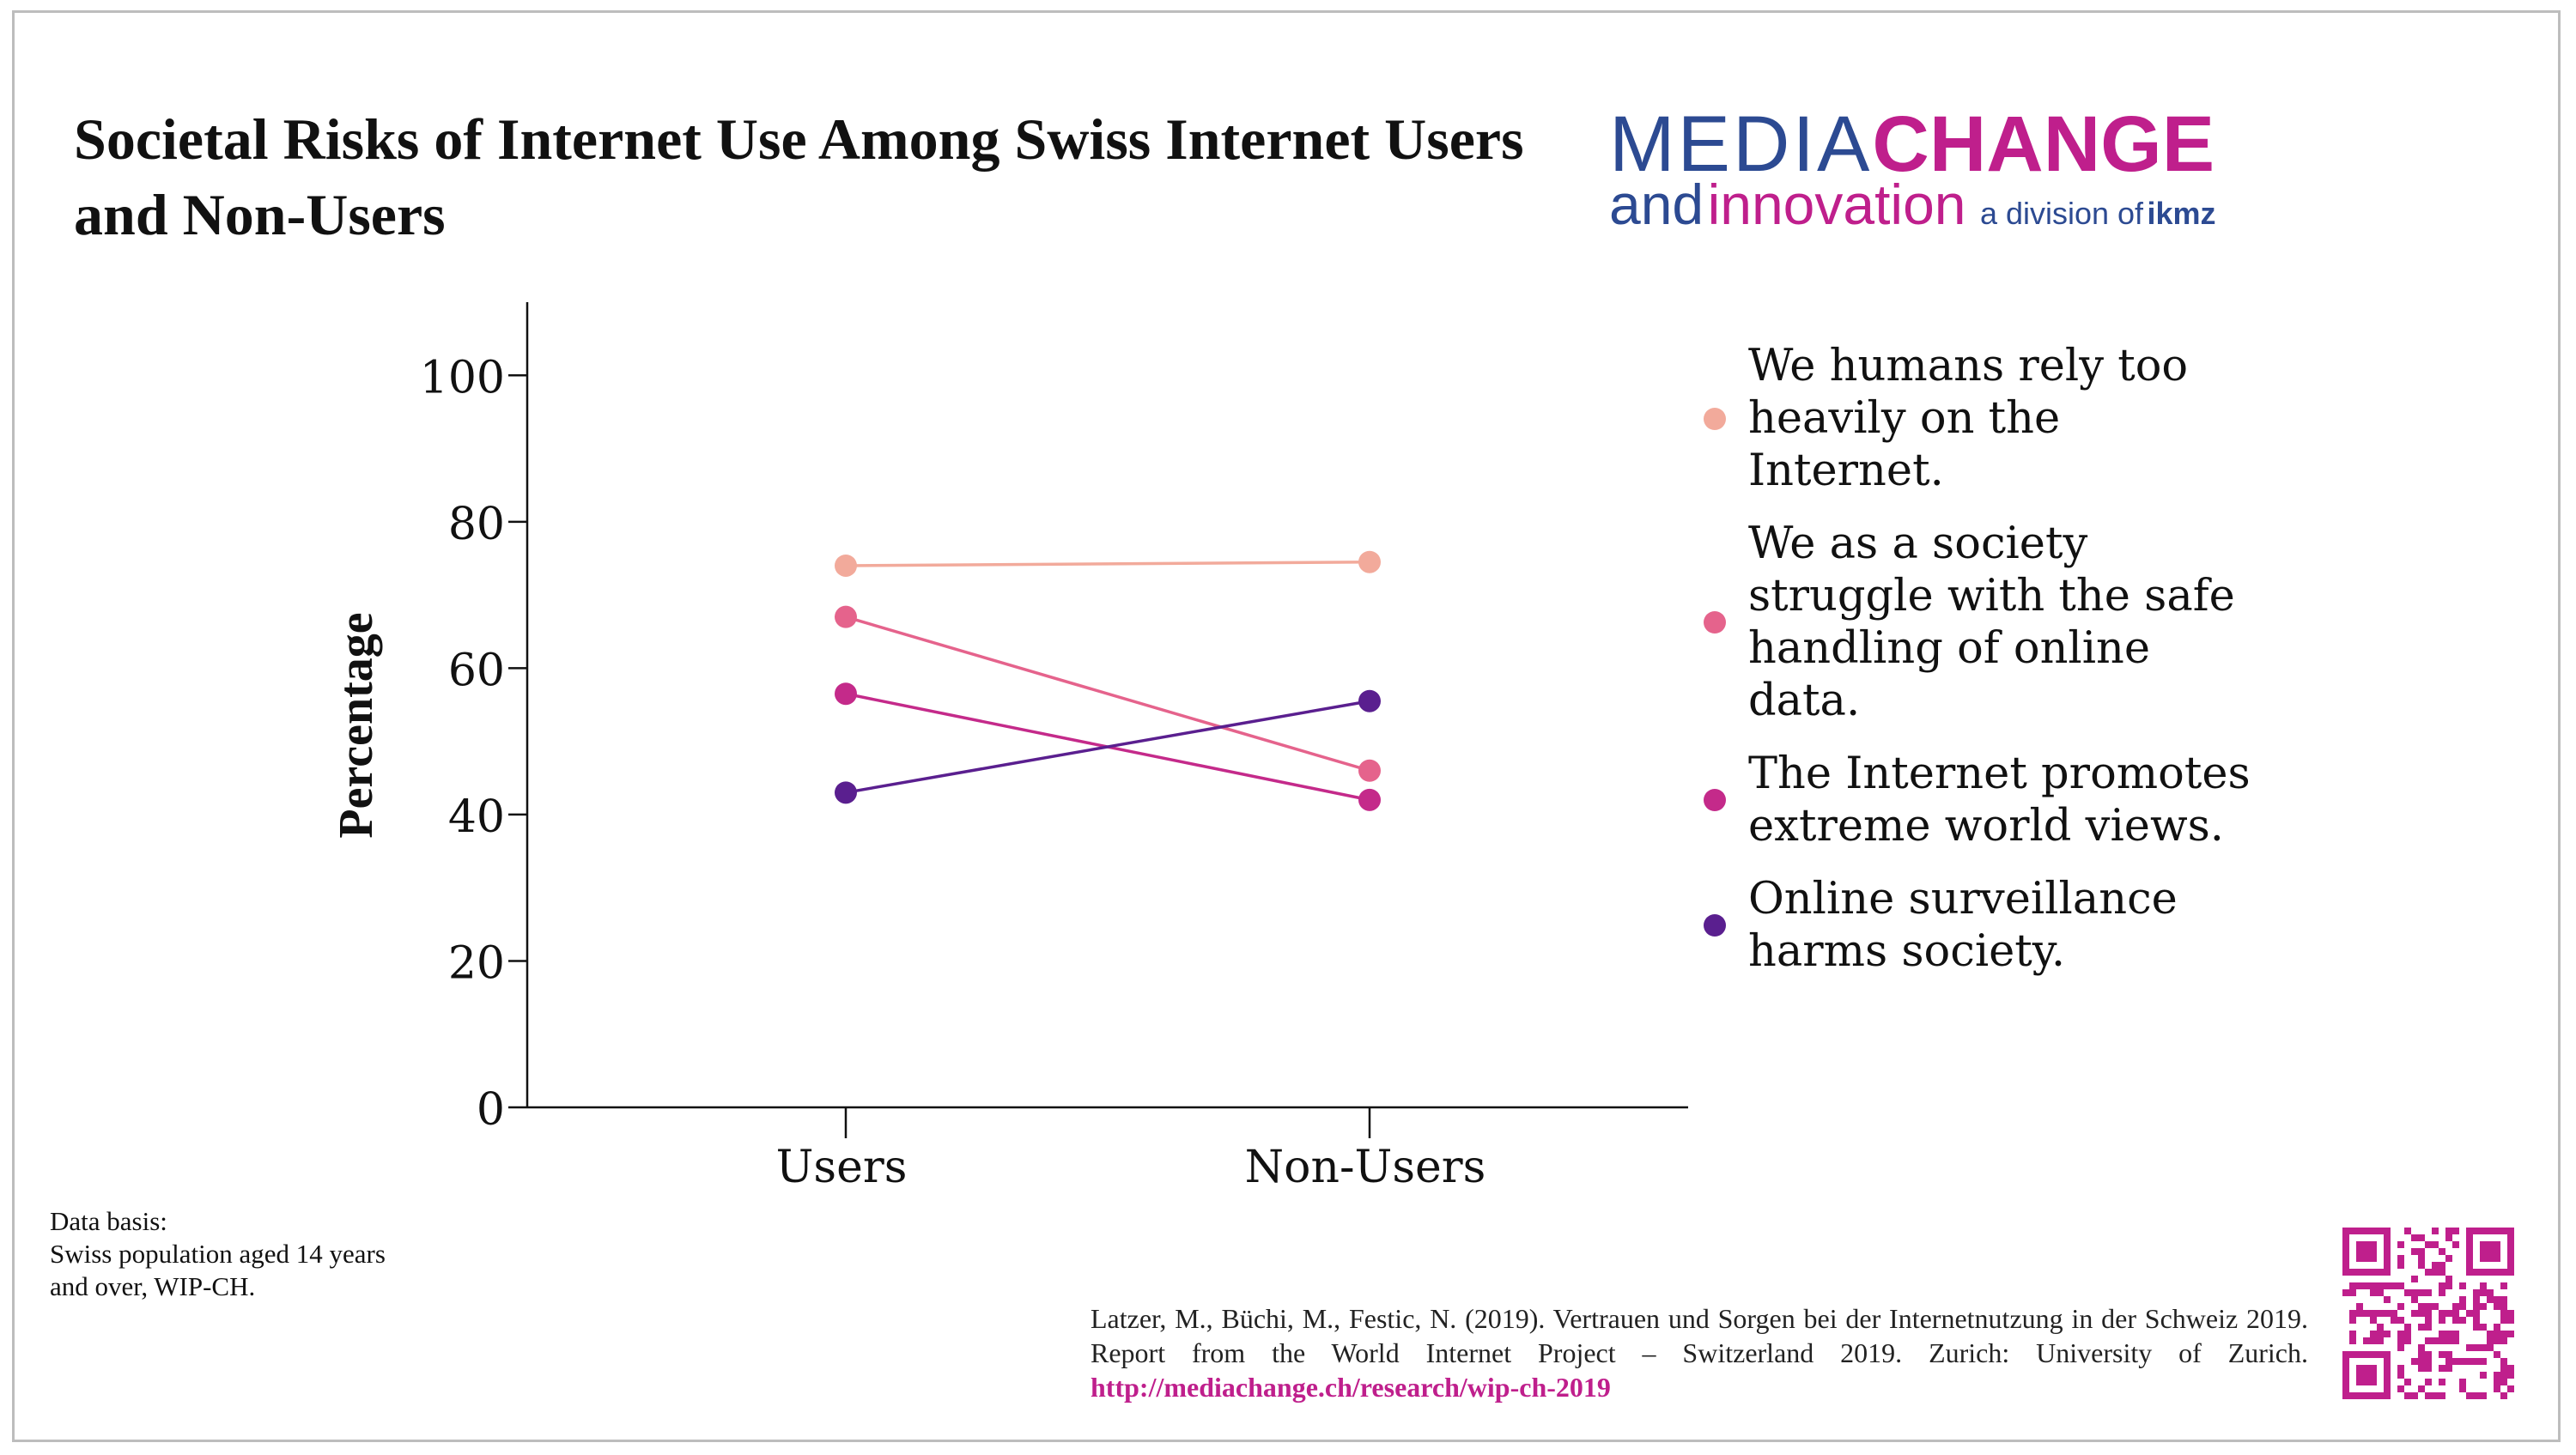 This screenshot has width=2576, height=1455. What do you see at coordinates (1991, 596) in the screenshot?
I see `legend-label-line: struggle with the safe` at bounding box center [1991, 596].